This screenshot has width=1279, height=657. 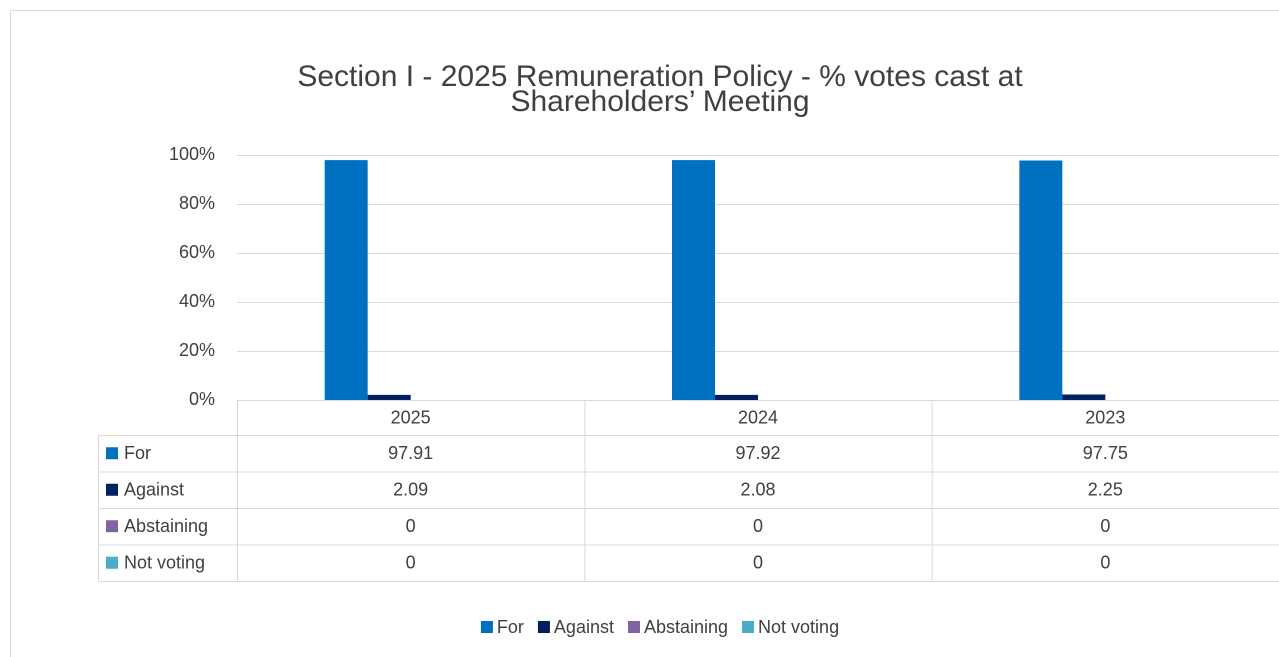 I want to click on y-tick-label: 60%, so click(x=197, y=252).